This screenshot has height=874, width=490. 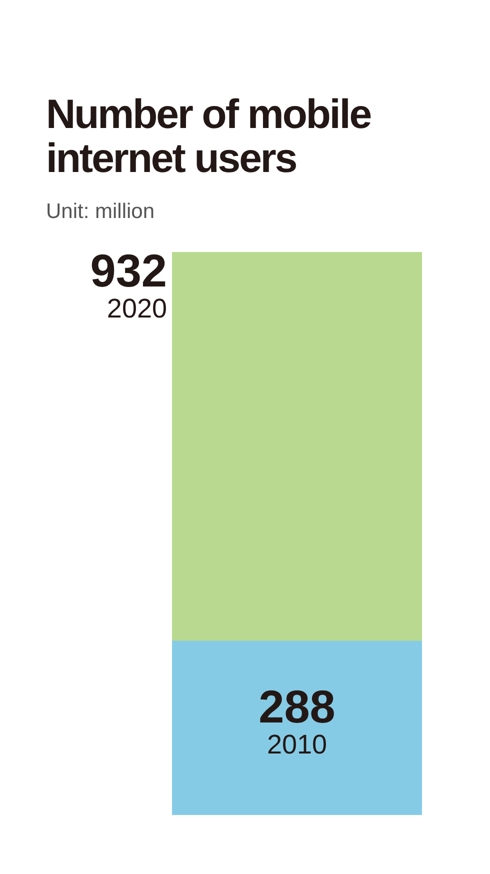 What do you see at coordinates (100, 212) in the screenshot?
I see `chart-subtitle: Unit: million` at bounding box center [100, 212].